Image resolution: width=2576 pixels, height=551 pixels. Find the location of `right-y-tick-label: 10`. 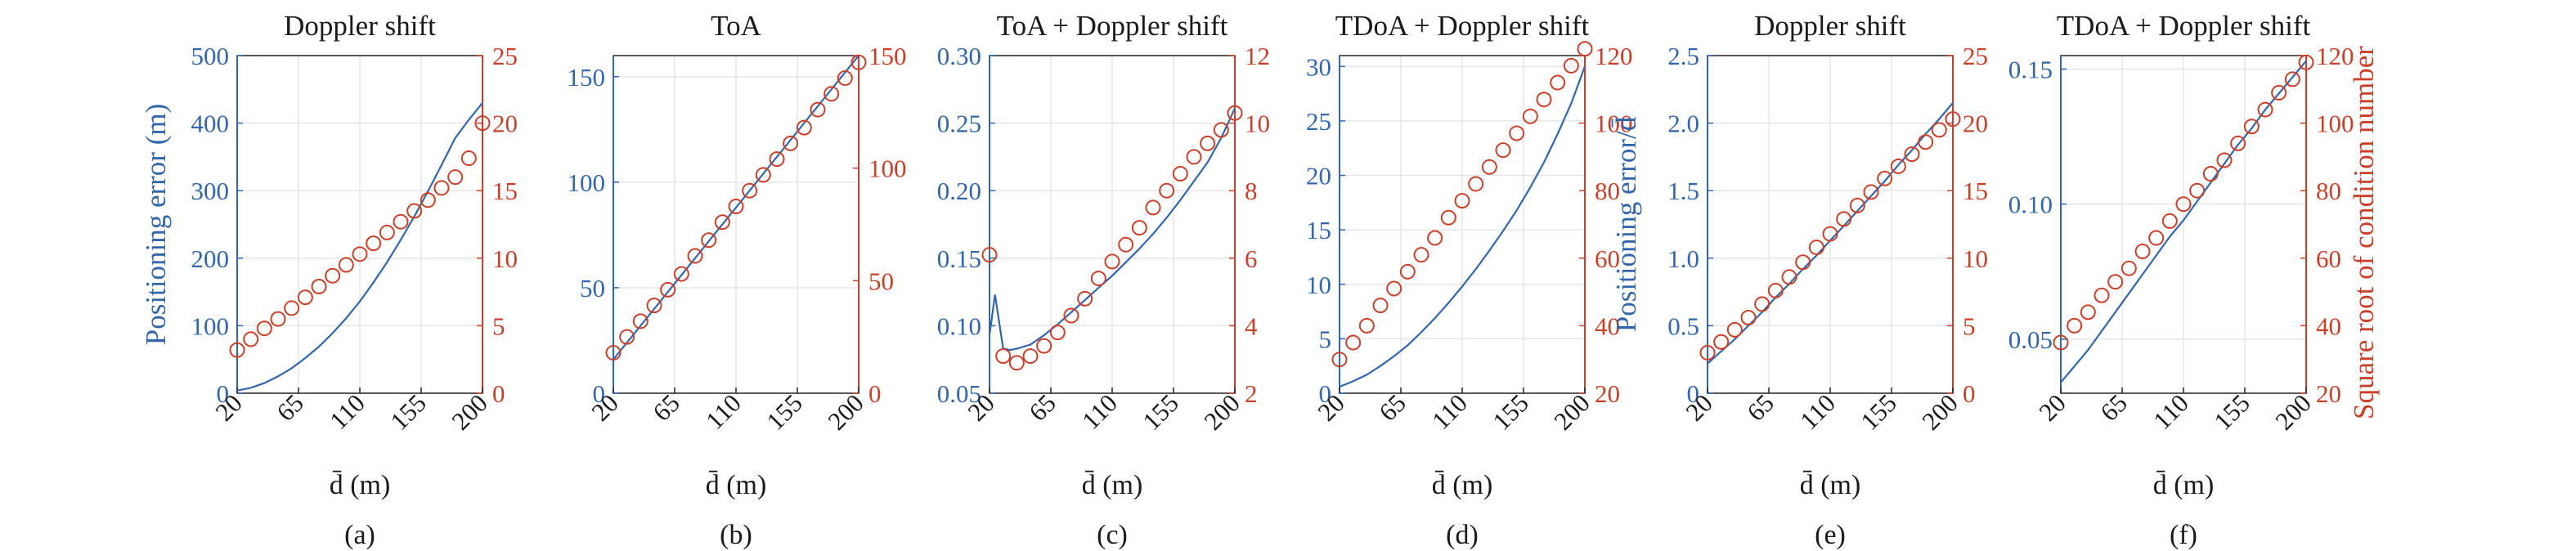

right-y-tick-label: 10 is located at coordinates (1975, 258).